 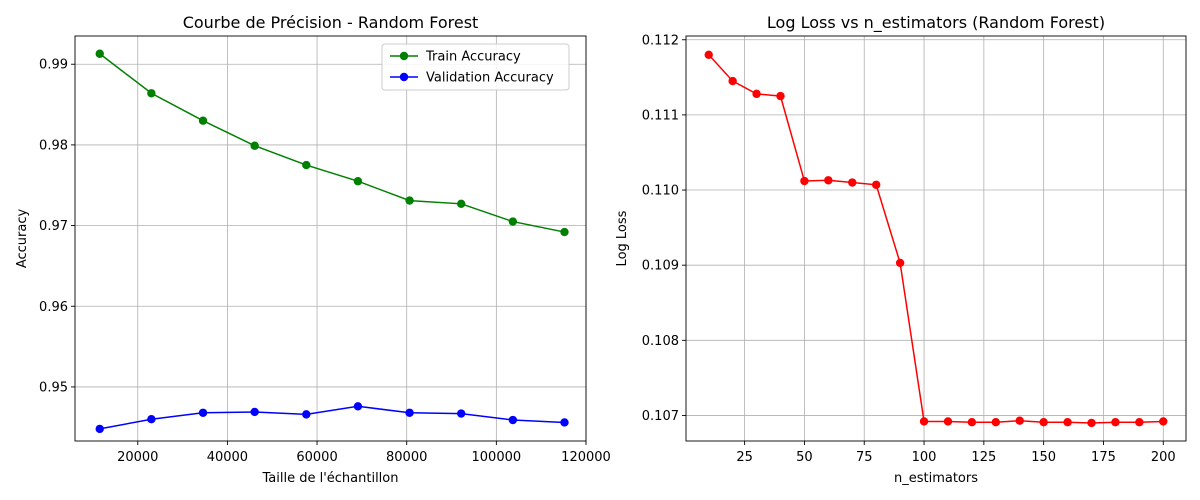 I want to click on x-tick-label: 40000, so click(x=227, y=457).